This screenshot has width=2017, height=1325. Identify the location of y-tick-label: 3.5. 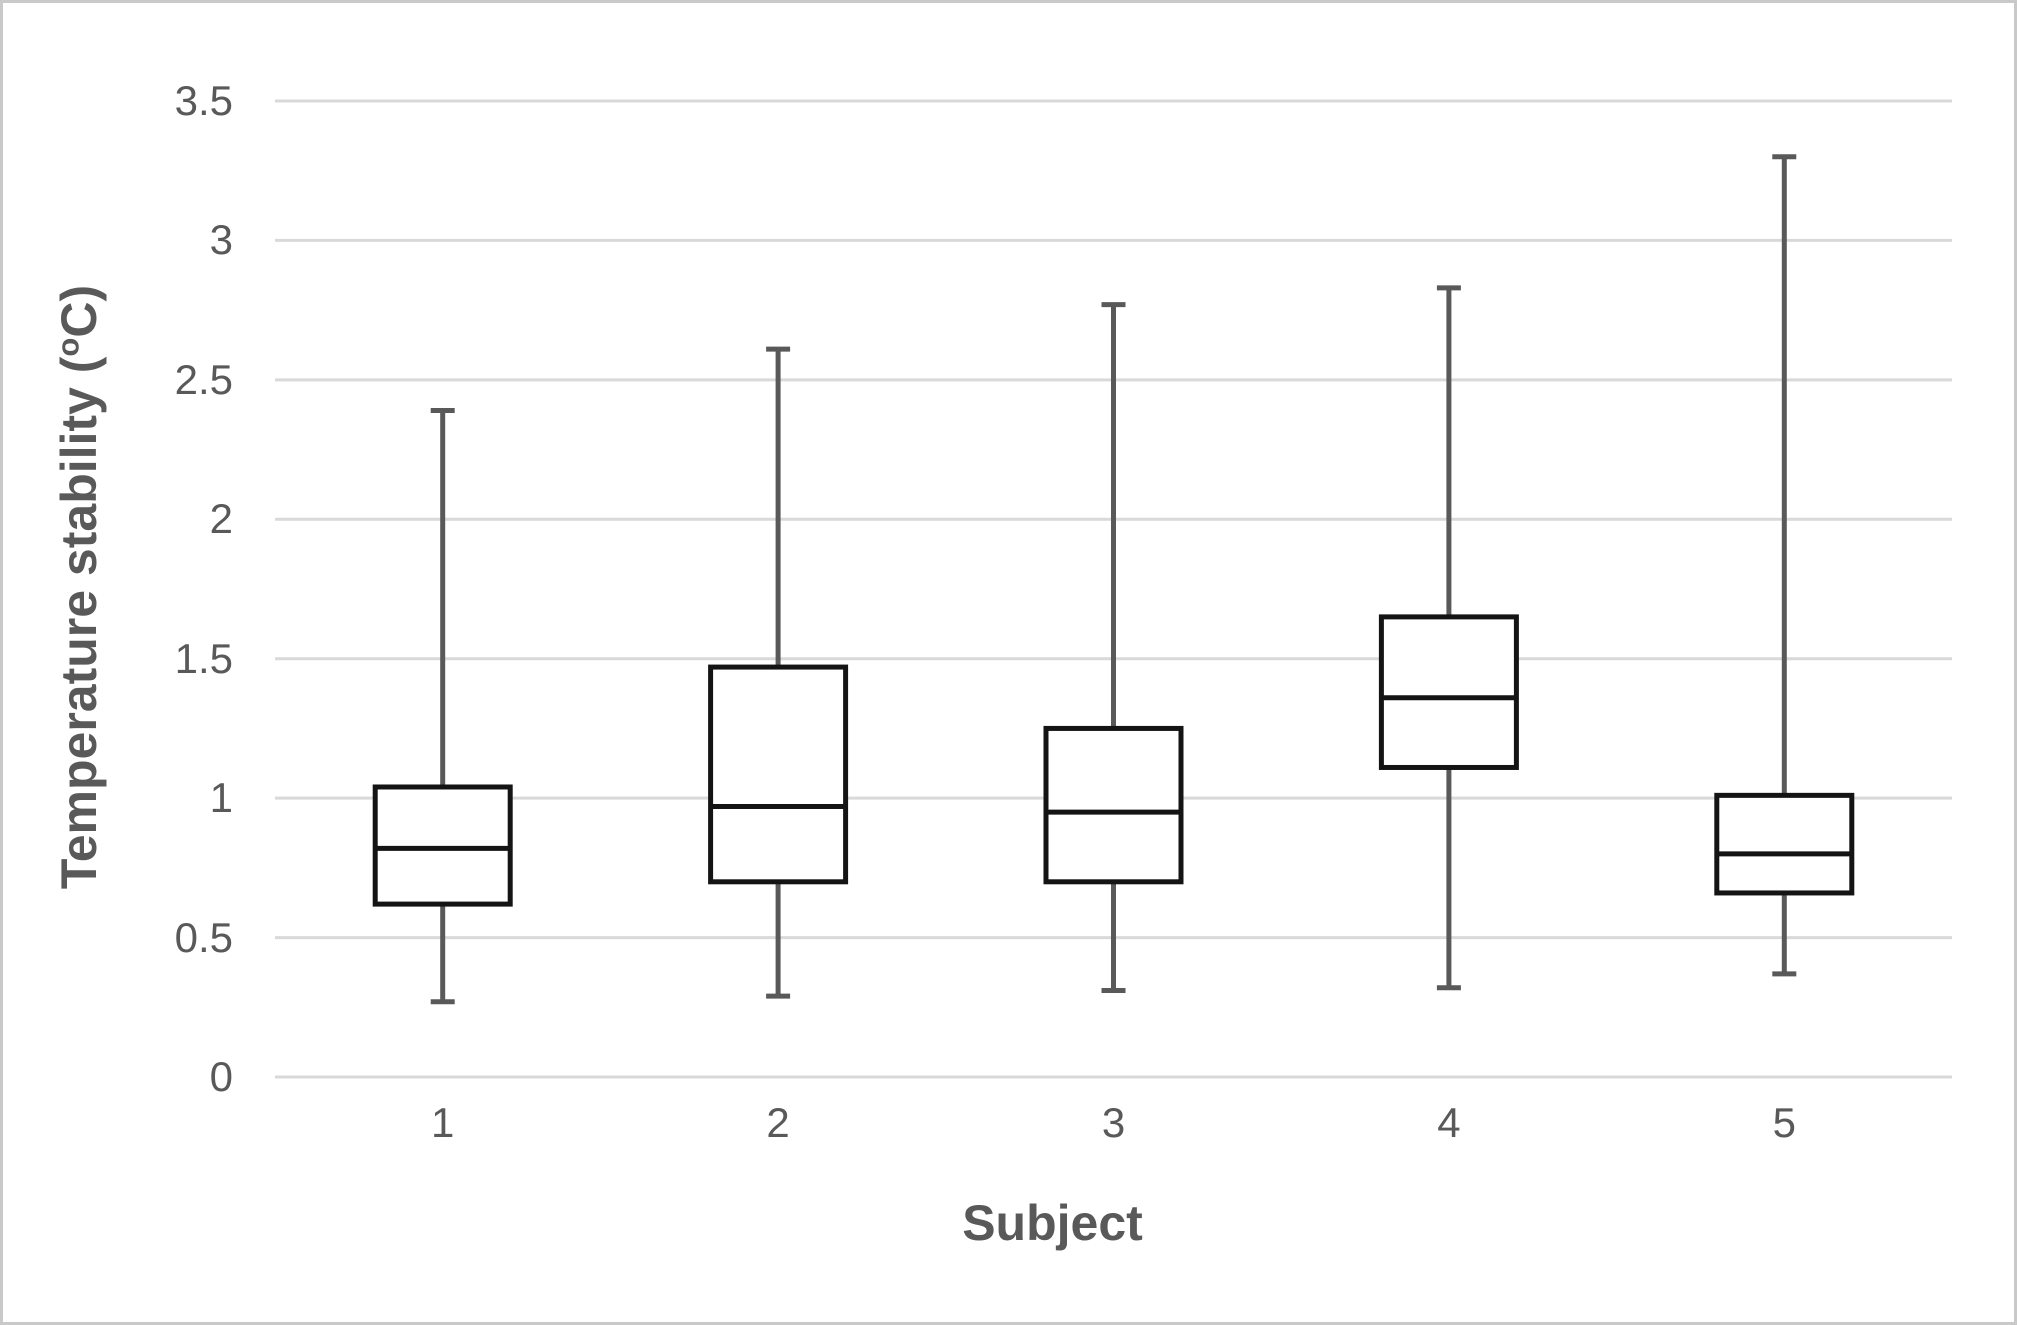
(203, 100).